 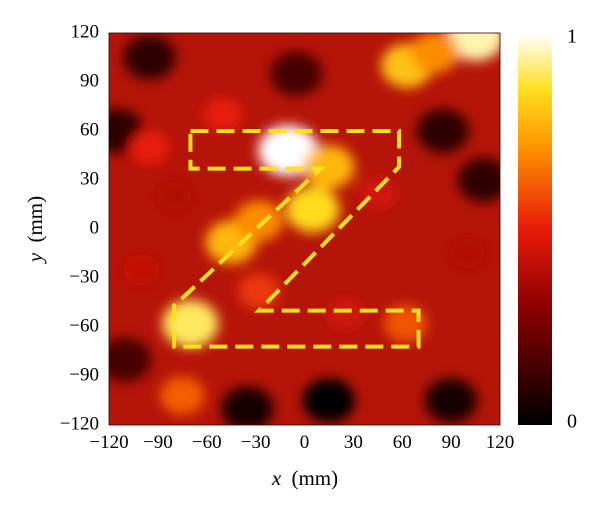 What do you see at coordinates (572, 37) in the screenshot?
I see `colorbar-max-label: 1` at bounding box center [572, 37].